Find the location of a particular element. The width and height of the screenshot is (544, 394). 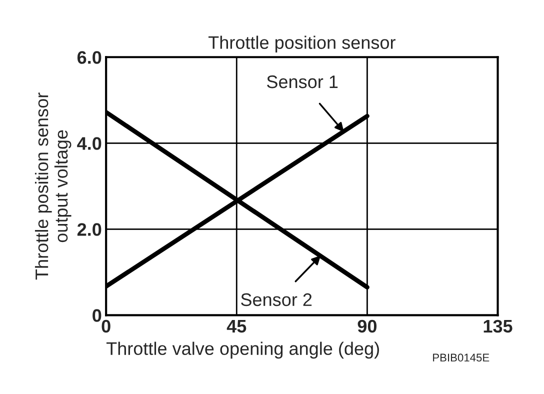

x-tick-label: 45 is located at coordinates (236, 326).